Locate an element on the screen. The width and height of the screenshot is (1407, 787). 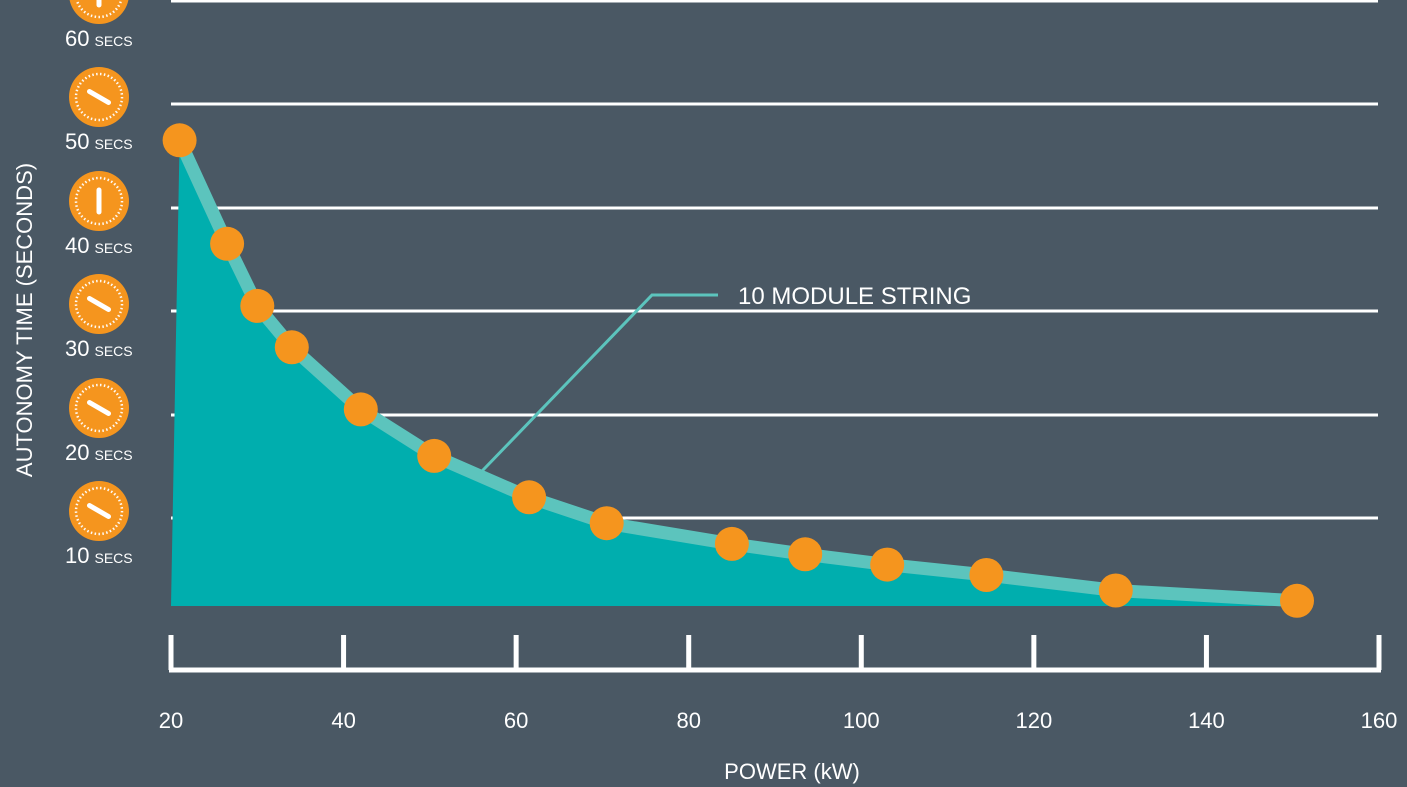
data-point: 129.5 kW, 6.5 s is located at coordinates (1115, 590).